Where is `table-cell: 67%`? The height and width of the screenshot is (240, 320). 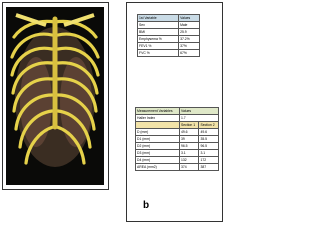
table-cell: 67% is located at coordinates (189, 53).